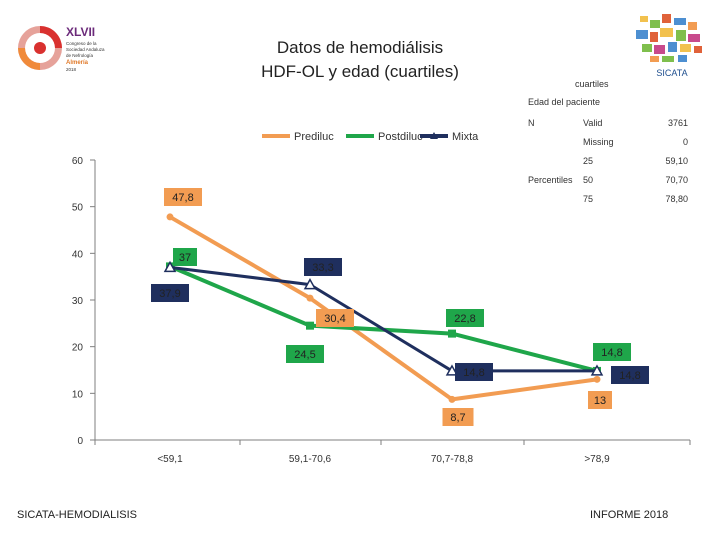 The height and width of the screenshot is (540, 720). I want to click on legend-label: Mixta, so click(465, 137).